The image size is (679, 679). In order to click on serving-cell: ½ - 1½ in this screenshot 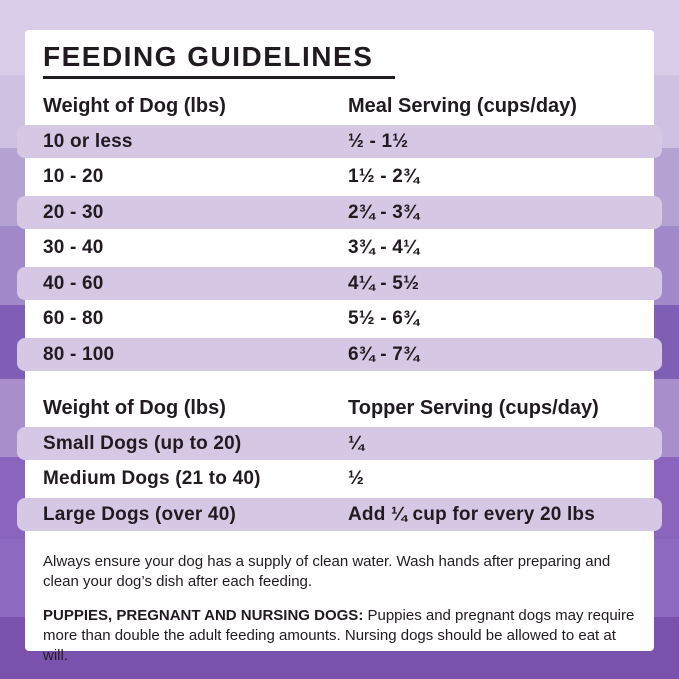, I will do `click(378, 141)`.